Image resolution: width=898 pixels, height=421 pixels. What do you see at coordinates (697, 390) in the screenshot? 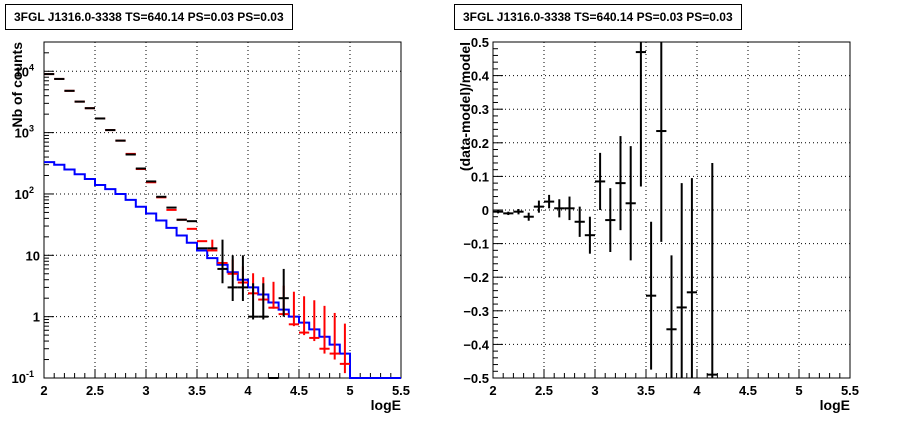
I see `right-x-tick-label: 4` at bounding box center [697, 390].